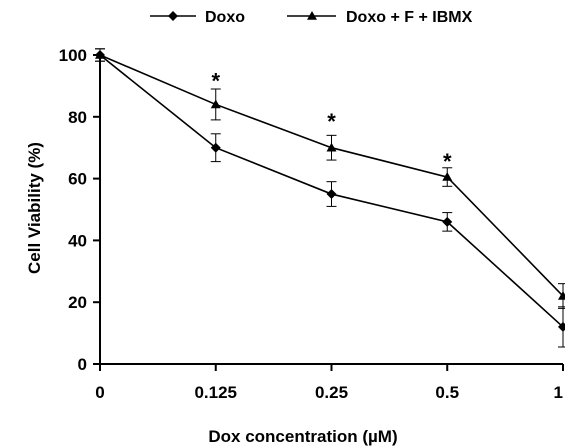  I want to click on legend: Doxo Doxo + F + IBMX, so click(311, 17).